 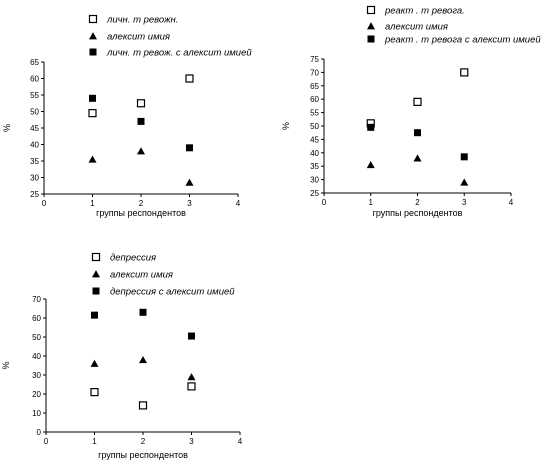 I want to click on y-tick-label: 75, so click(x=314, y=59).